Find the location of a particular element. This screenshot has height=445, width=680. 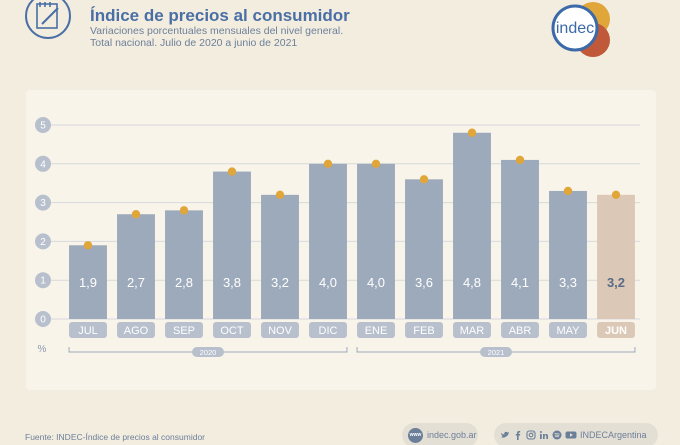

logo-text: indec is located at coordinates (575, 28).